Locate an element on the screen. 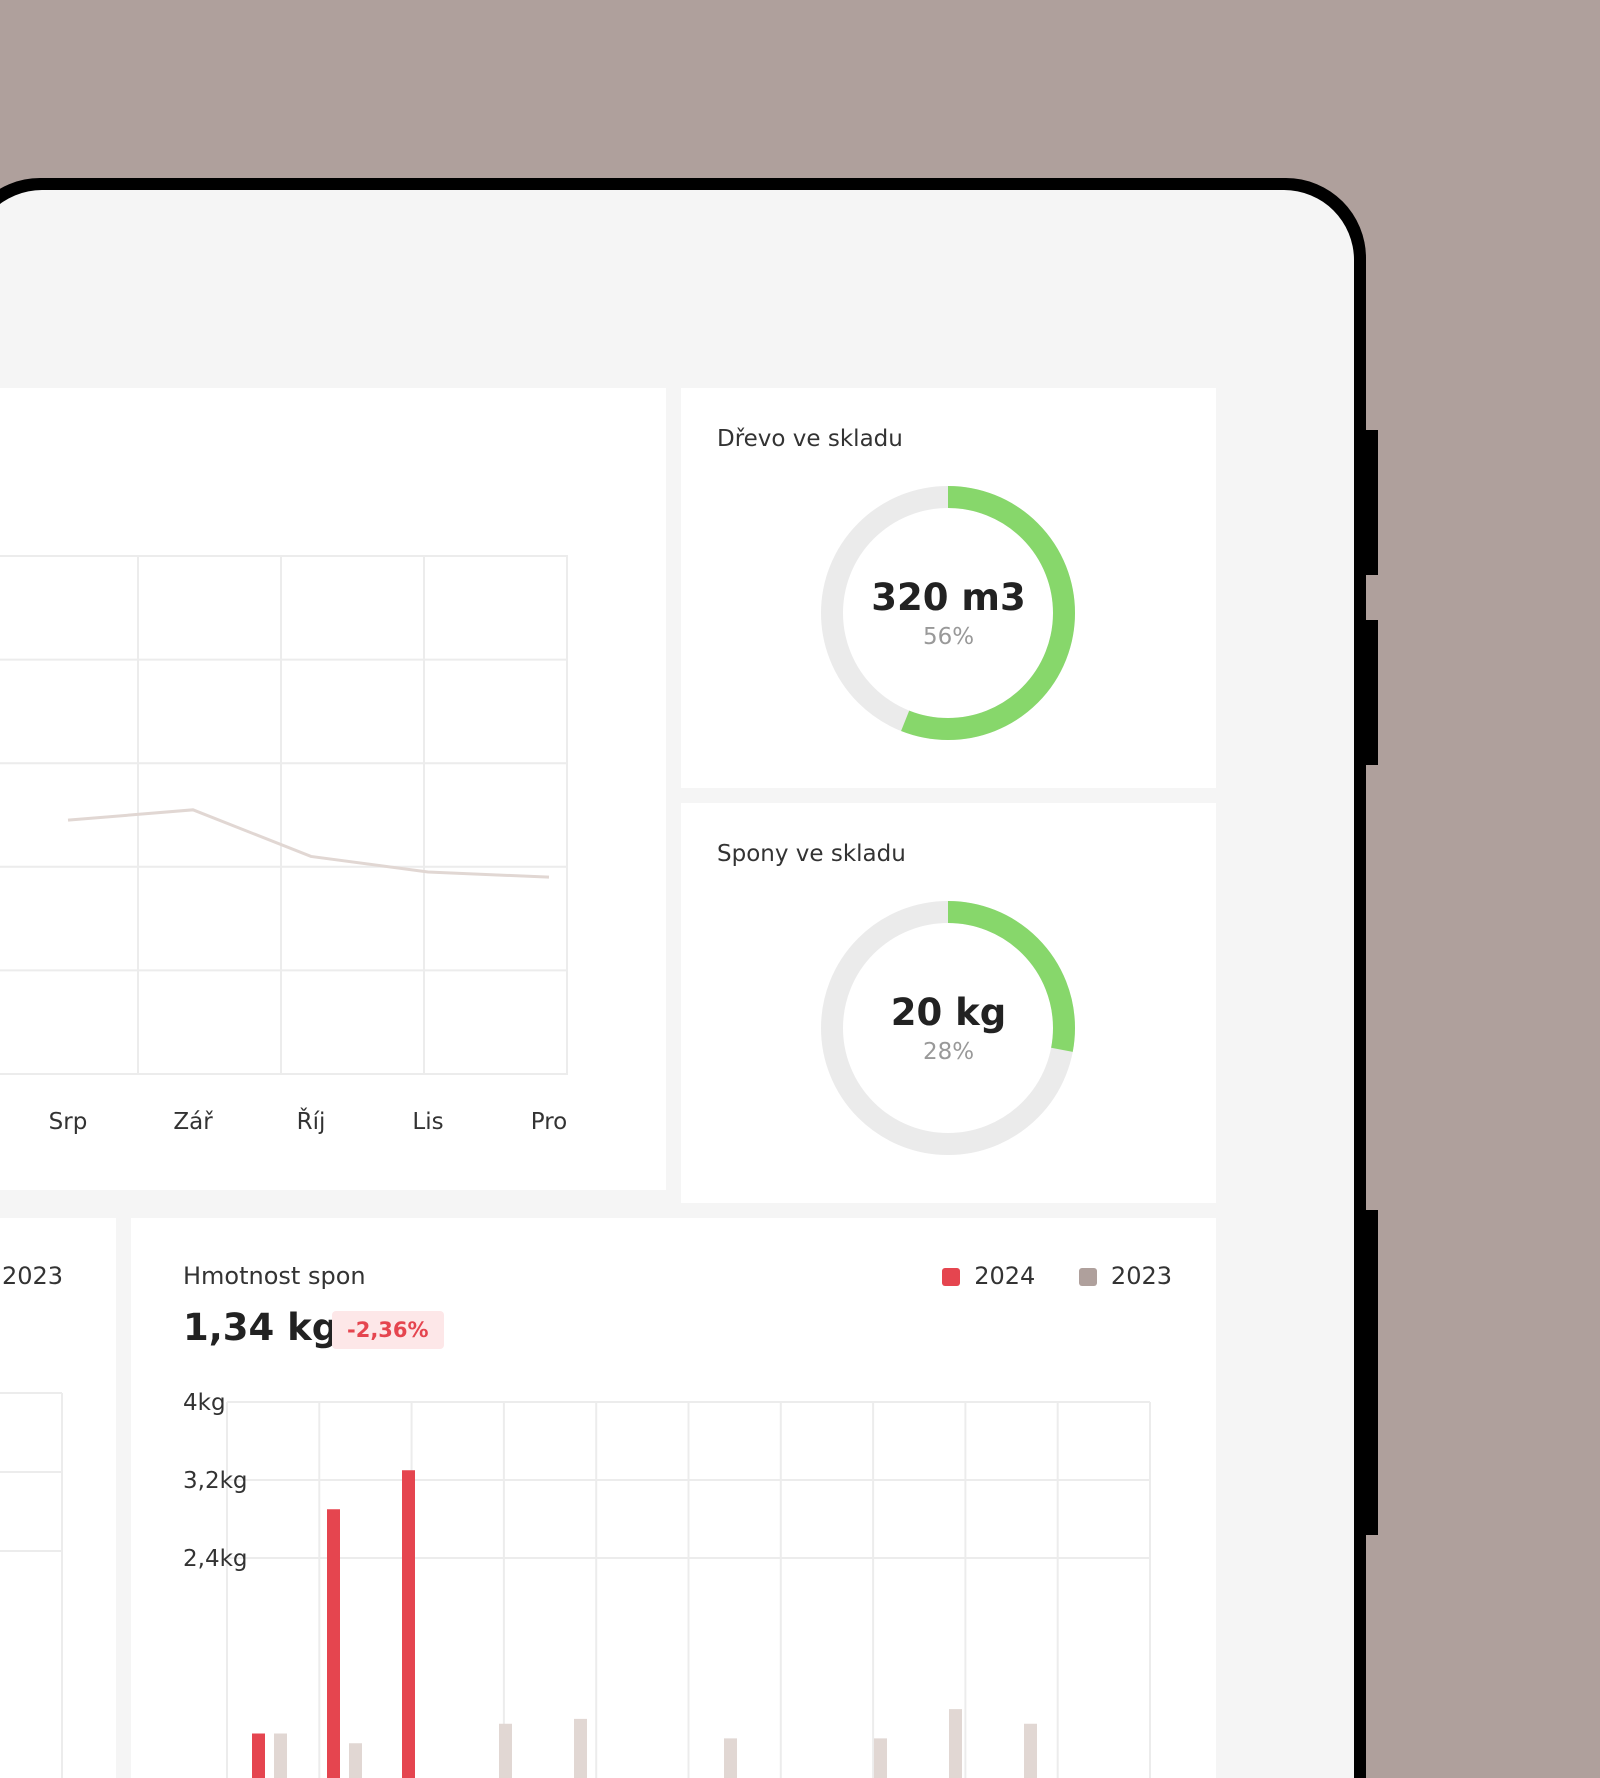 The height and width of the screenshot is (1778, 1600). clips-stock-card: Spony ve skladu 20 kg 28% is located at coordinates (948, 1003).